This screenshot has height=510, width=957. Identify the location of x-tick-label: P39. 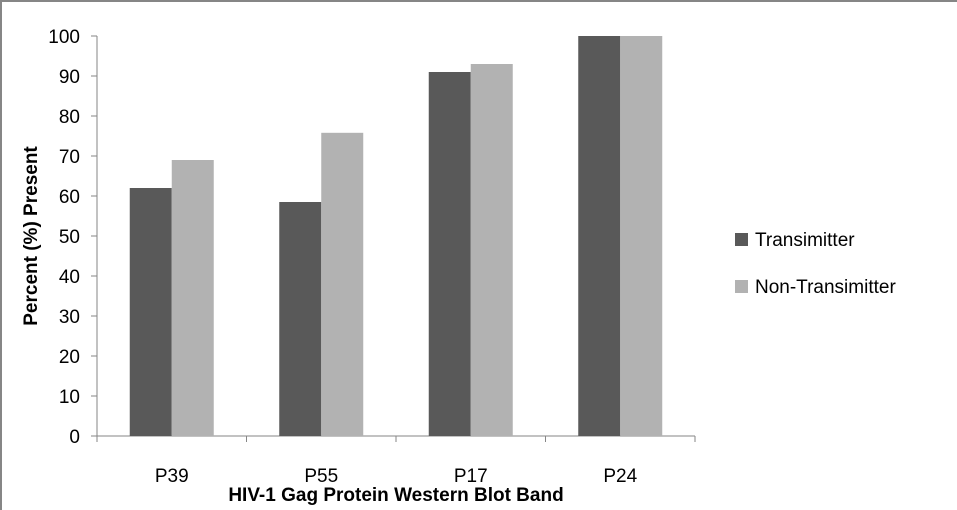
(172, 476).